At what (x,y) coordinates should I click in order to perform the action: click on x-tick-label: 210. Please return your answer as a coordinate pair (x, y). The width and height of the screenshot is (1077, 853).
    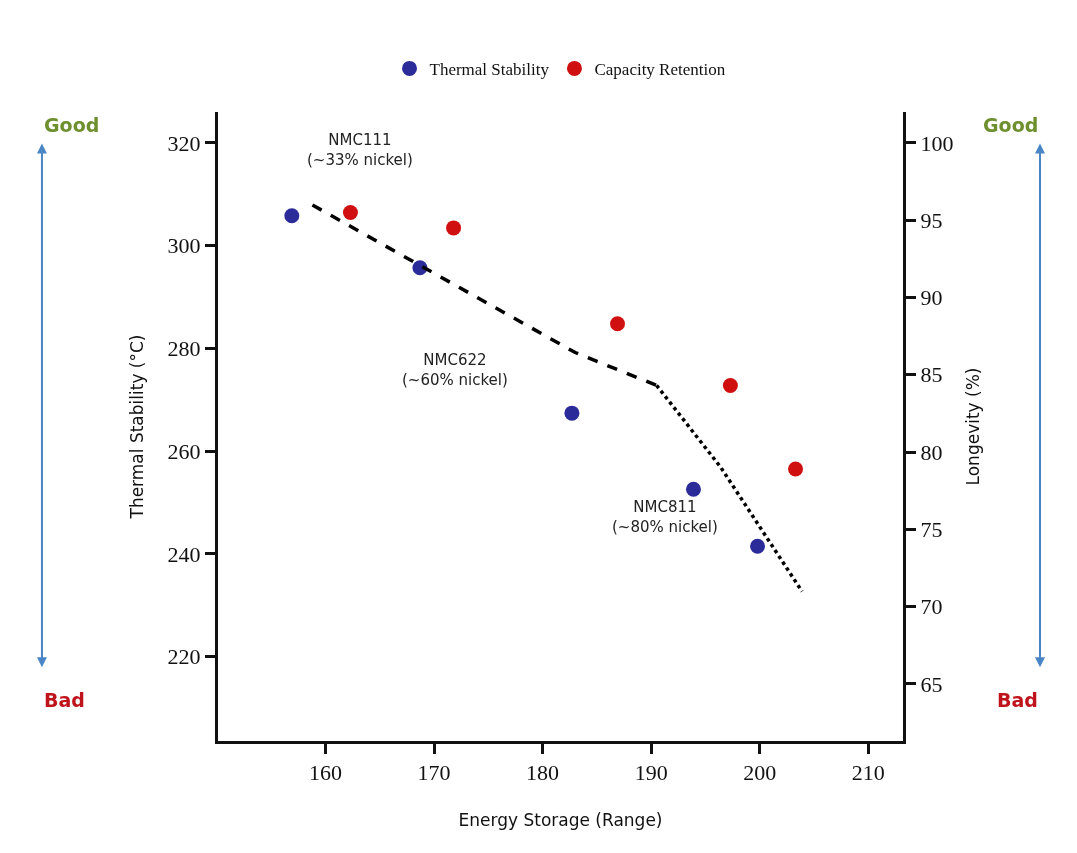
    Looking at the image, I should click on (868, 773).